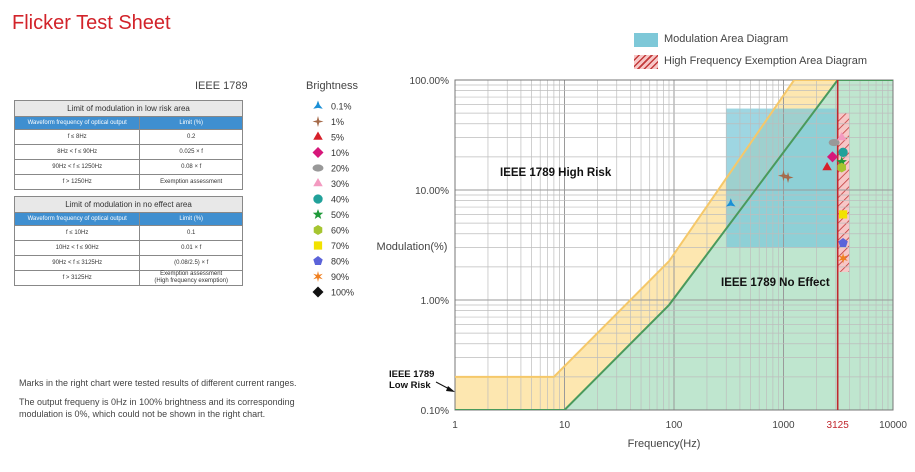  I want to click on modulation-area, so click(782, 178).